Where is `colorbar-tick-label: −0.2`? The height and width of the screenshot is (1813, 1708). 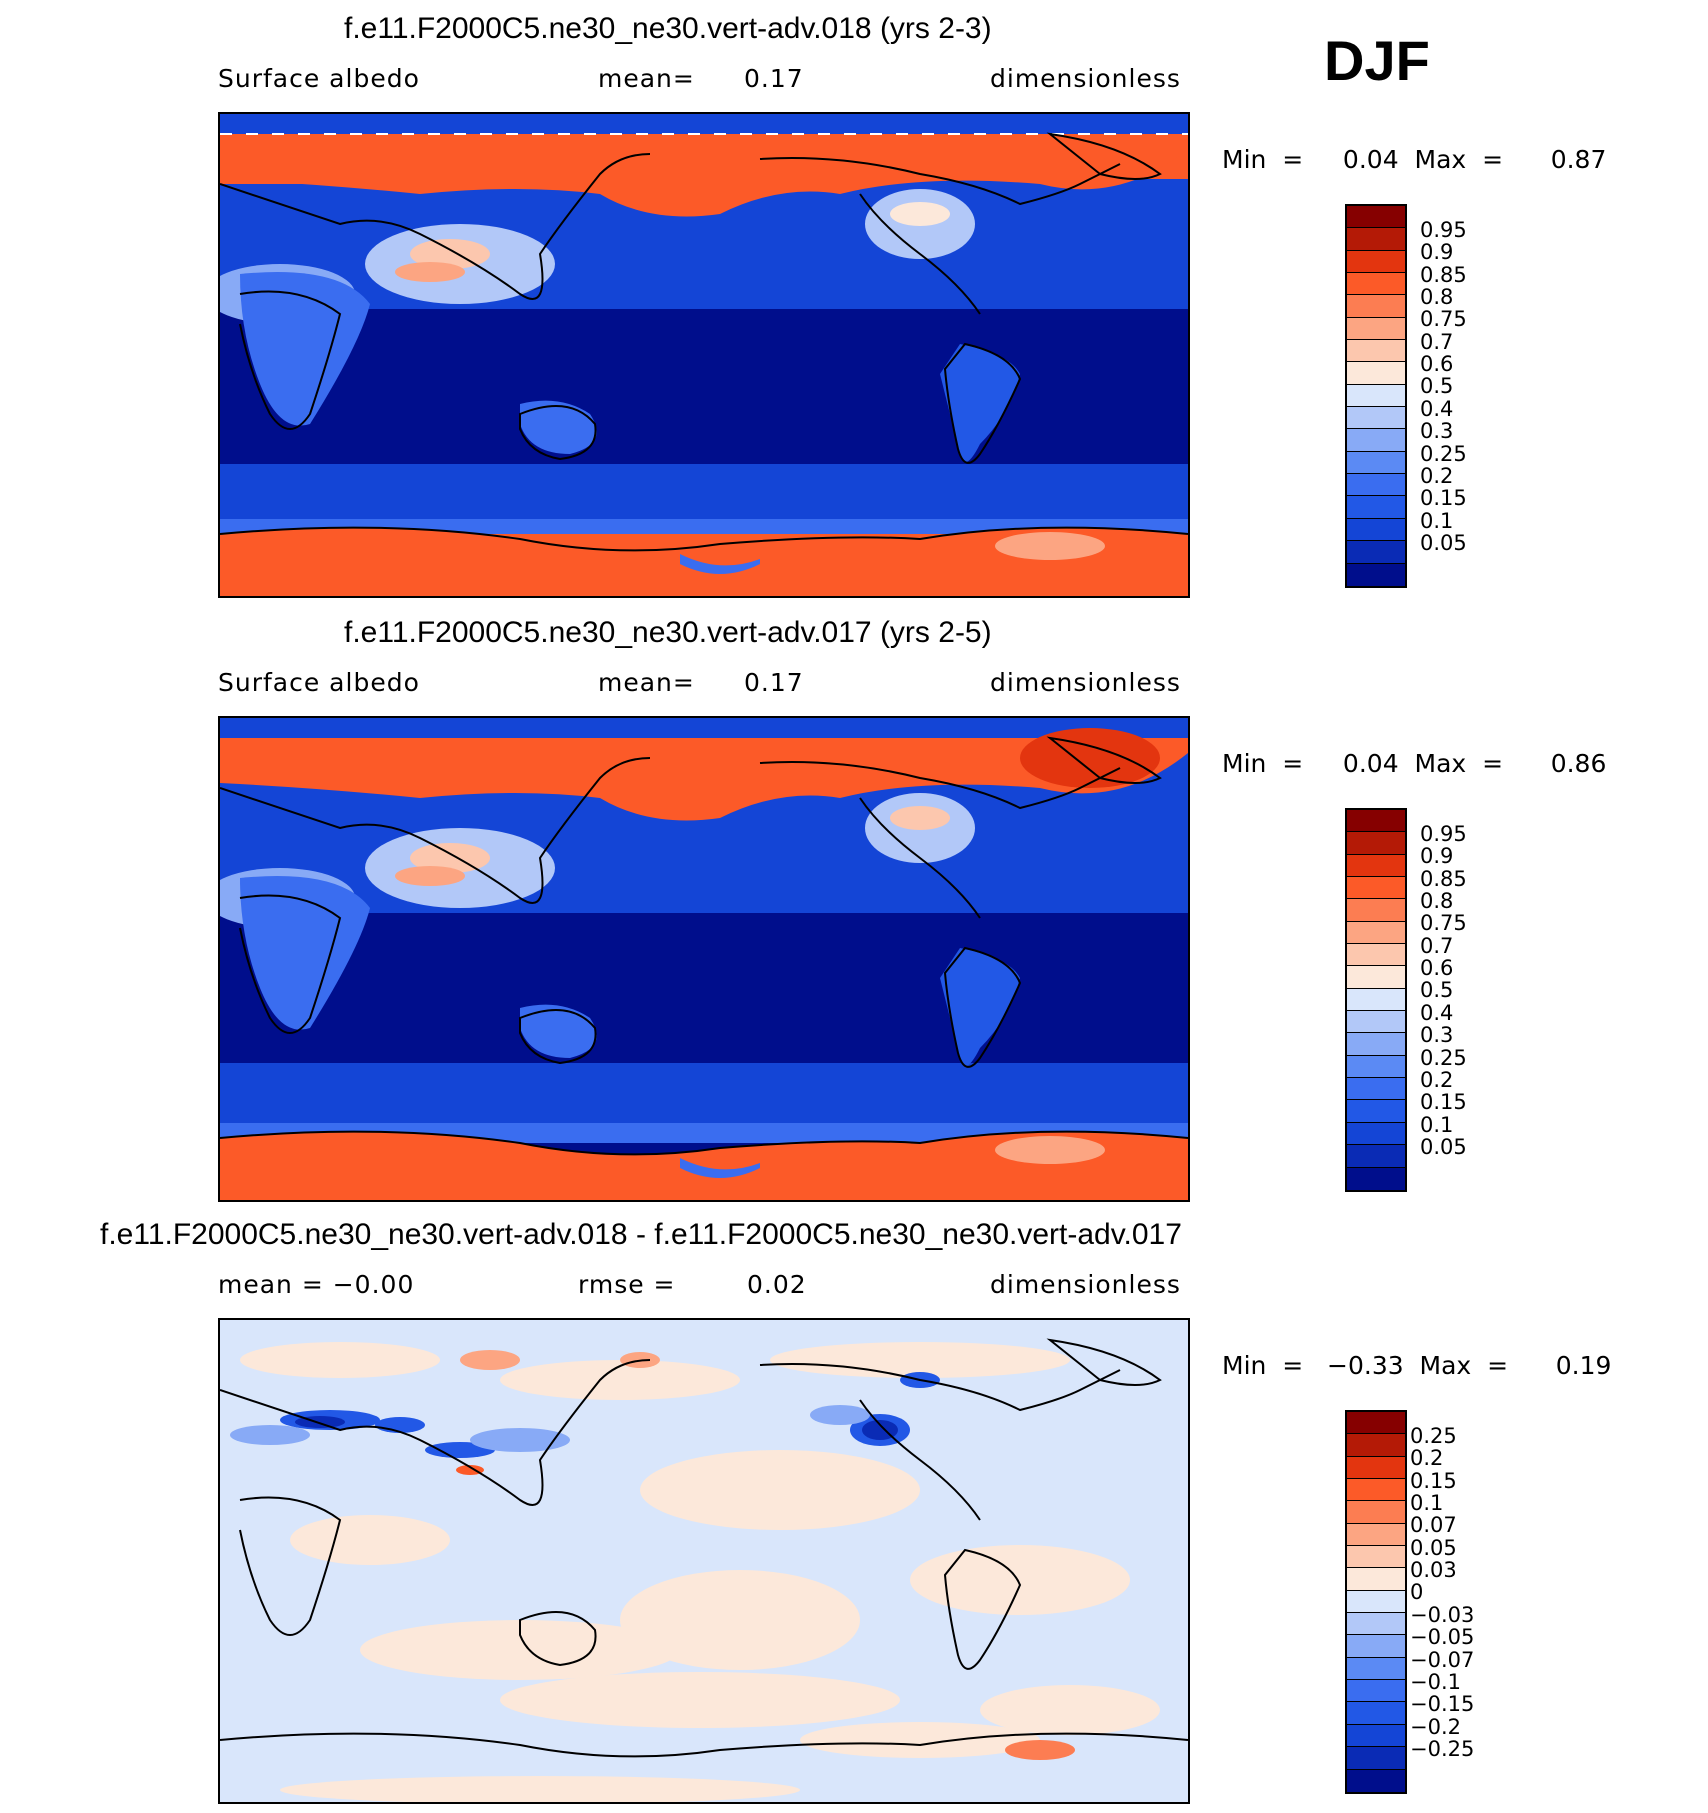
colorbar-tick-label: −0.2 is located at coordinates (1435, 1726).